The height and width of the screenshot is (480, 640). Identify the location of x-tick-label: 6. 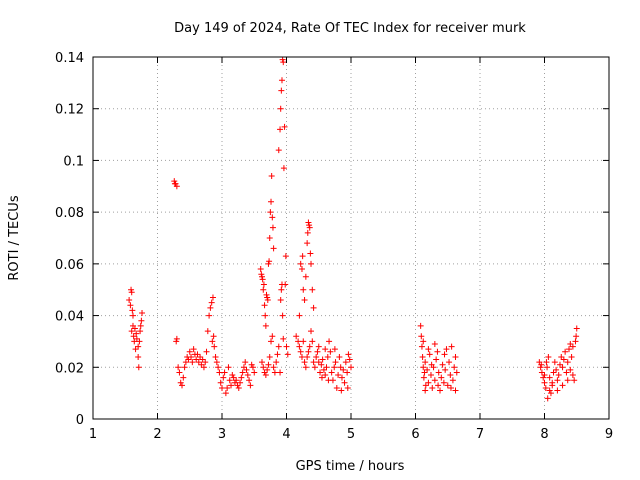
(415, 434).